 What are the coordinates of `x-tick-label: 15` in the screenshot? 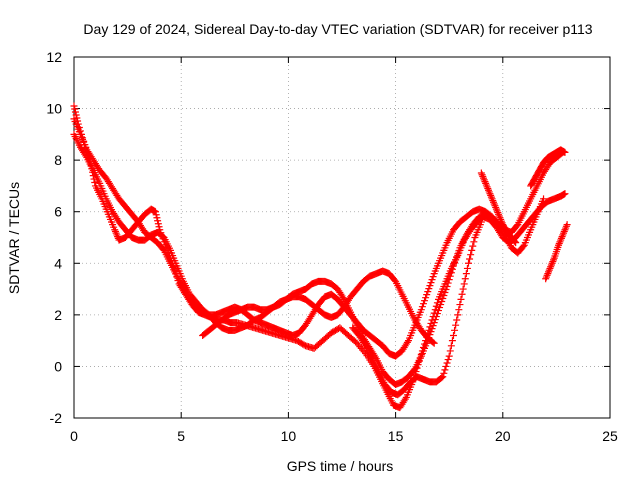 It's located at (396, 436).